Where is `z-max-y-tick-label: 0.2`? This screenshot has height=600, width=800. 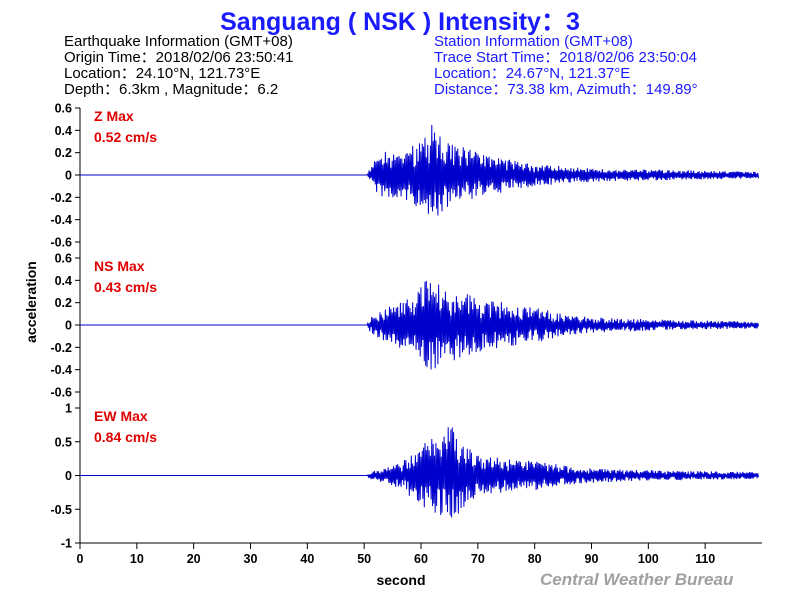 z-max-y-tick-label: 0.2 is located at coordinates (63, 153).